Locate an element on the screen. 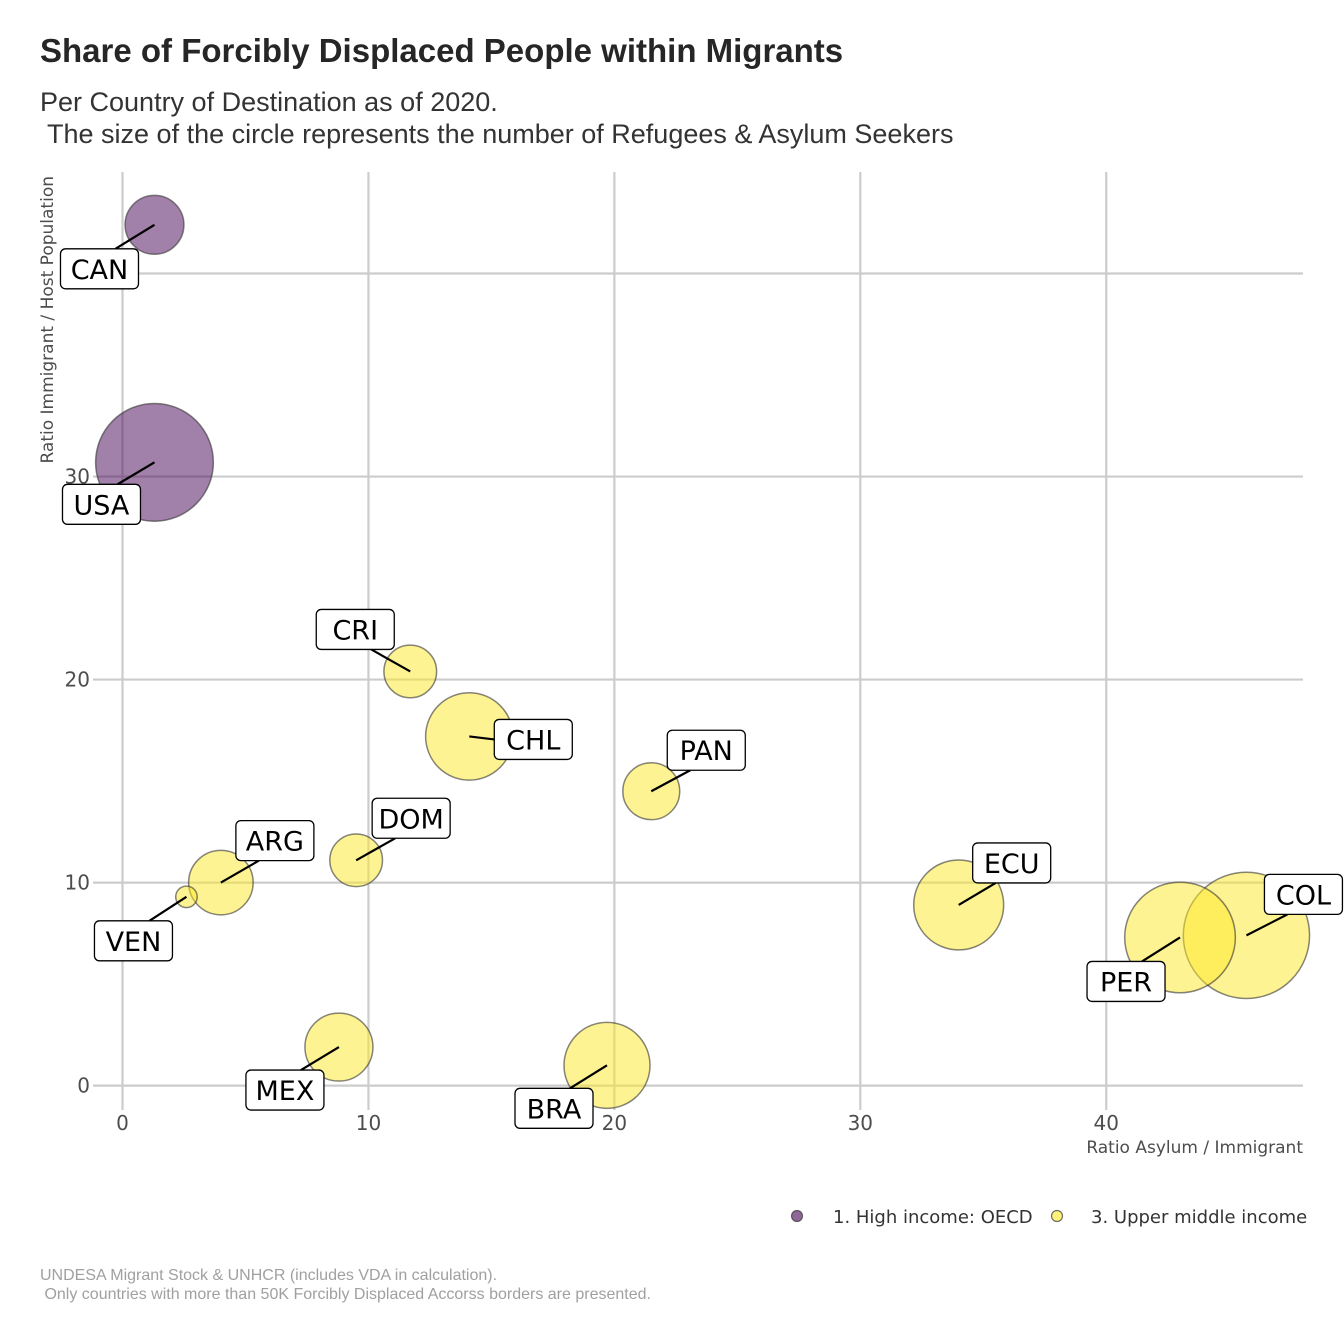 The height and width of the screenshot is (1344, 1344). bubble-label-chl: CHL is located at coordinates (533, 740).